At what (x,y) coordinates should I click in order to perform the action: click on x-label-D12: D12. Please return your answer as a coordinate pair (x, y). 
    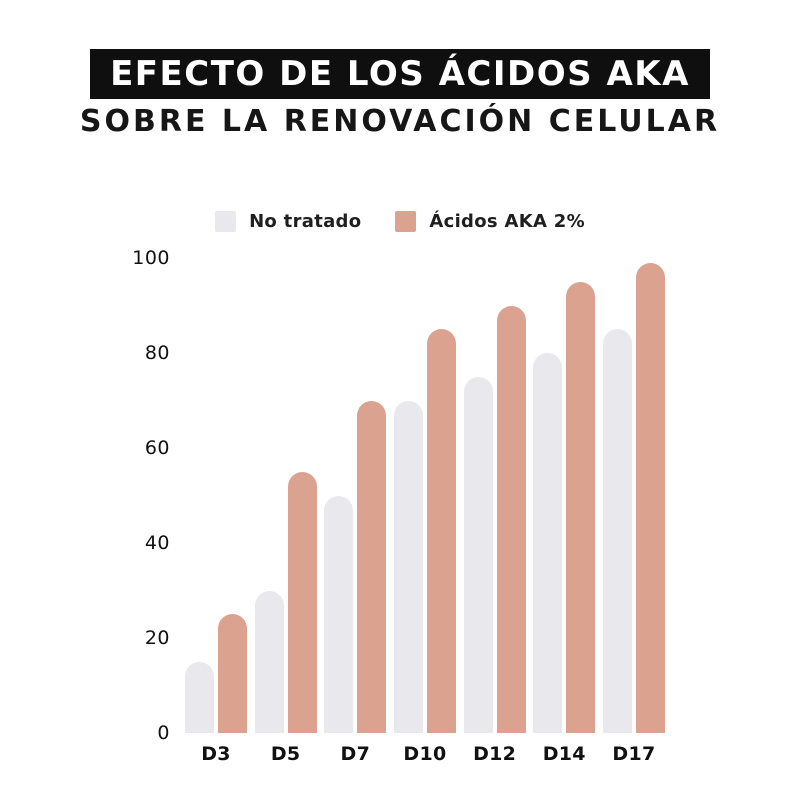
    Looking at the image, I should click on (495, 754).